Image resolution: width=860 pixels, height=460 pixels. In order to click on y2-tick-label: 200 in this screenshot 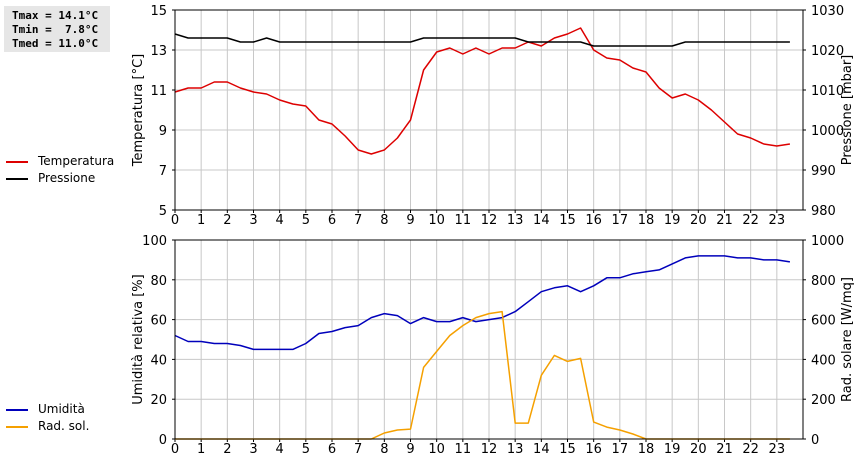, I will do `click(823, 400)`.